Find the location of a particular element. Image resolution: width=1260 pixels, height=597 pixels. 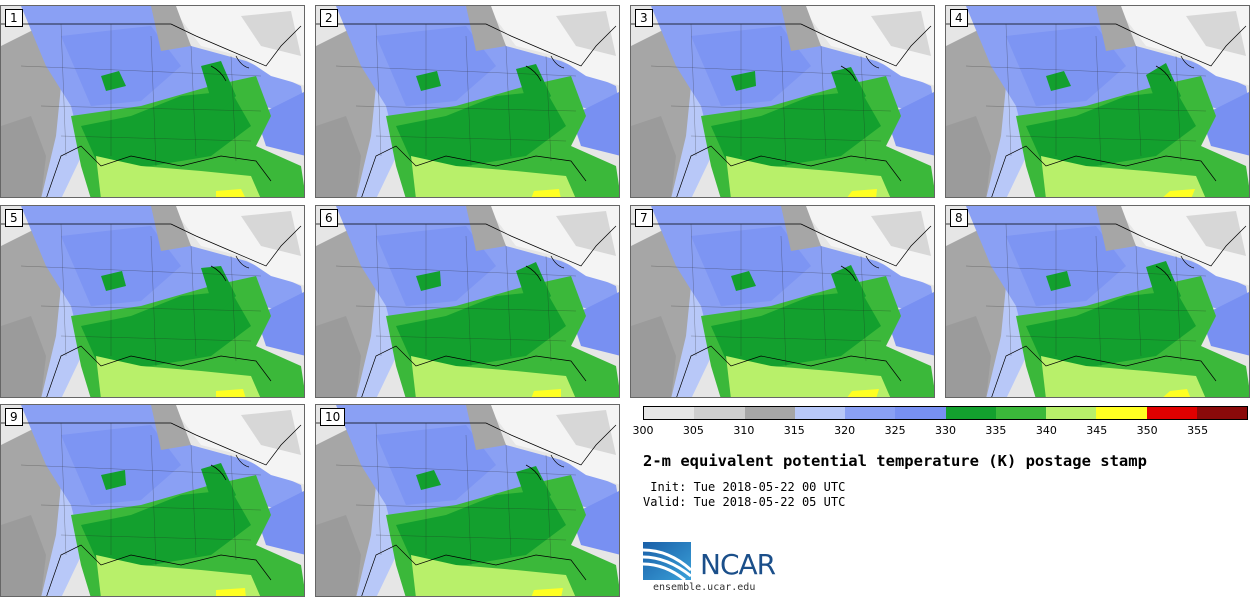

colorbar-tick-label: 310 is located at coordinates (744, 430).